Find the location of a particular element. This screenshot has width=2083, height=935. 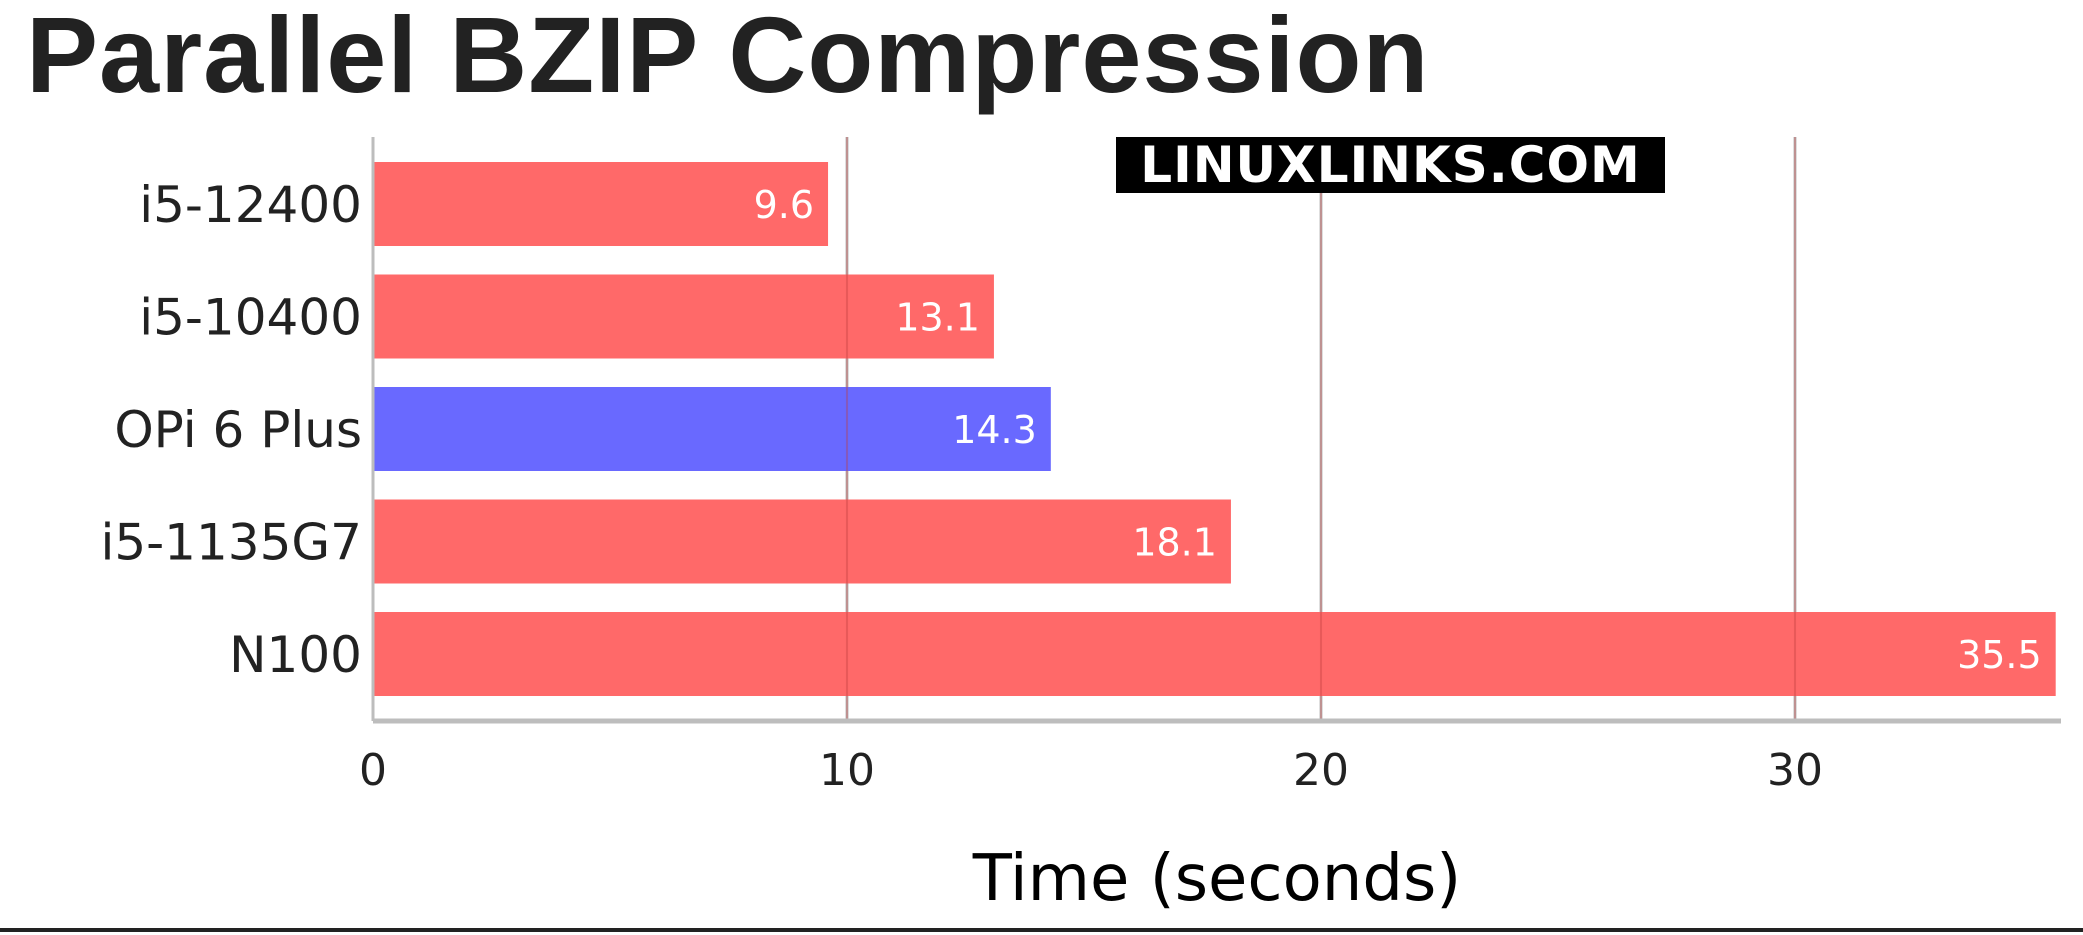

category-label: OPi 6 Plus is located at coordinates (238, 430).